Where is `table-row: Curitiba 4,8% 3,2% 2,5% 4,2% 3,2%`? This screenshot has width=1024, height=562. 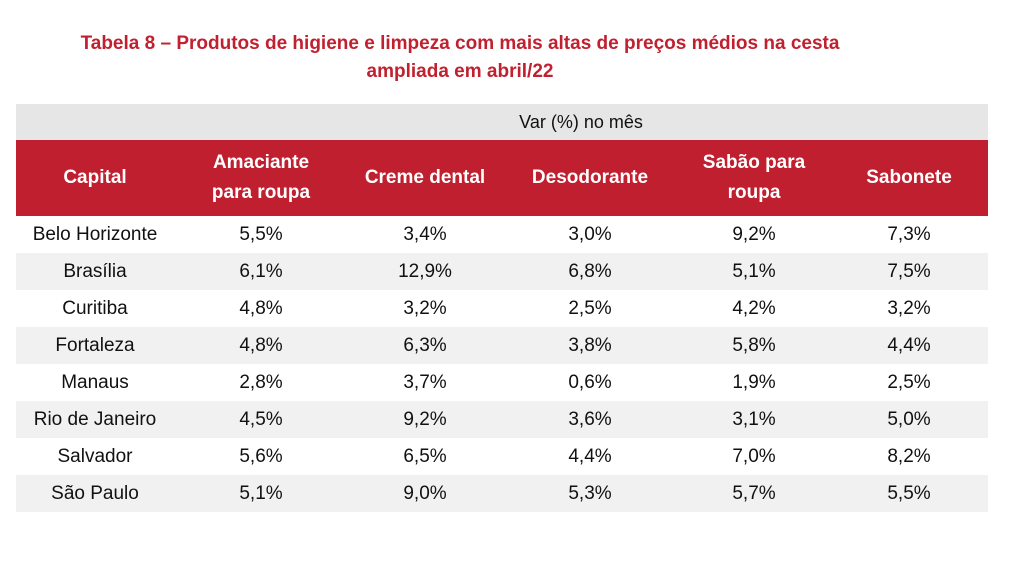
table-row: Curitiba 4,8% 3,2% 2,5% 4,2% 3,2% is located at coordinates (502, 308).